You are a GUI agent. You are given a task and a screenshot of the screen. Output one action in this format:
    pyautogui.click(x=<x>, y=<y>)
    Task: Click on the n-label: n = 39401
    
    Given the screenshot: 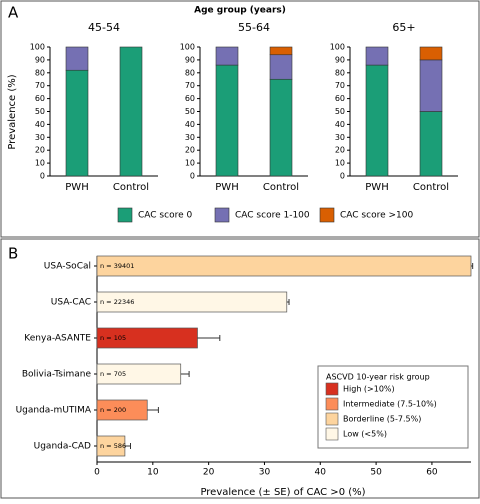 What is the action you would take?
    pyautogui.click(x=117, y=266)
    